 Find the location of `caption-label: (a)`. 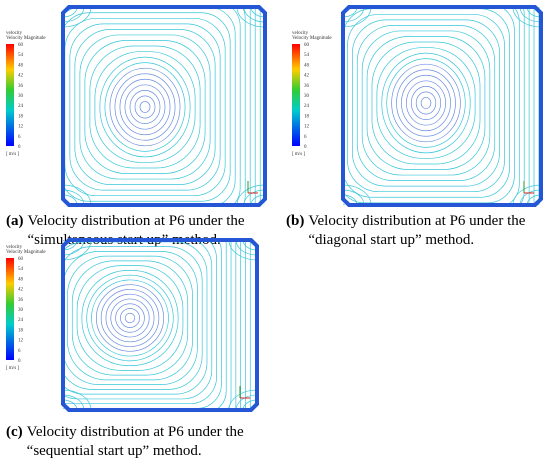

caption-label: (a) is located at coordinates (15, 221).